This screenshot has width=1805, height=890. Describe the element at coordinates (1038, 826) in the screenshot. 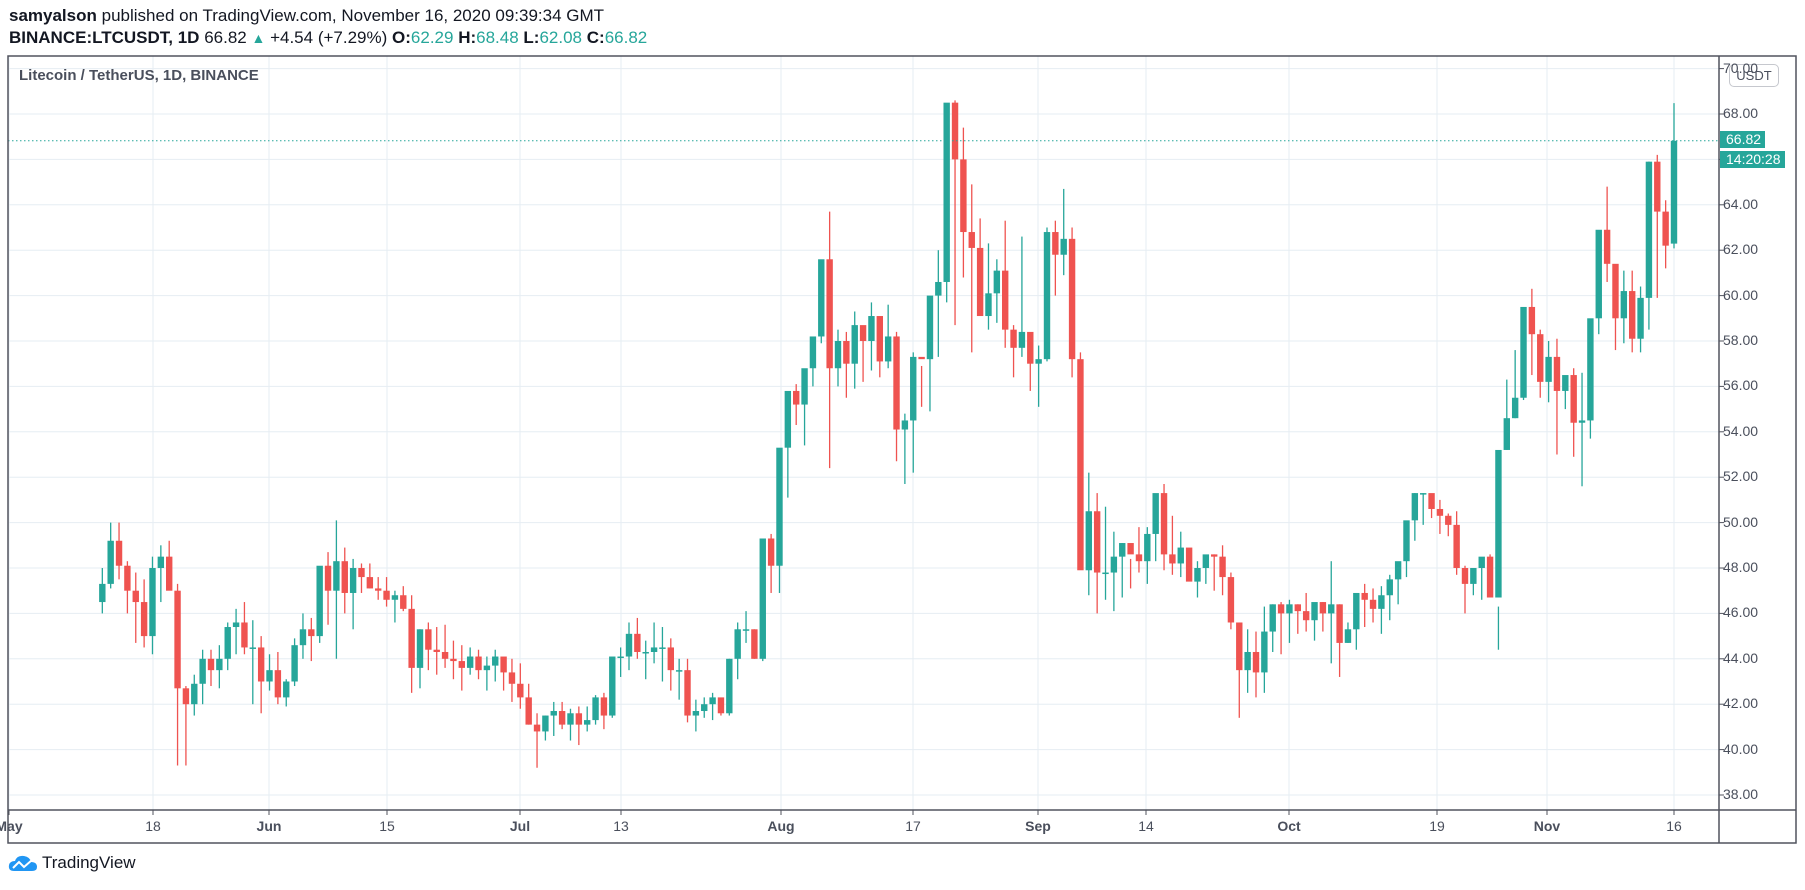

I see `time-tick-label: Sep` at that location.